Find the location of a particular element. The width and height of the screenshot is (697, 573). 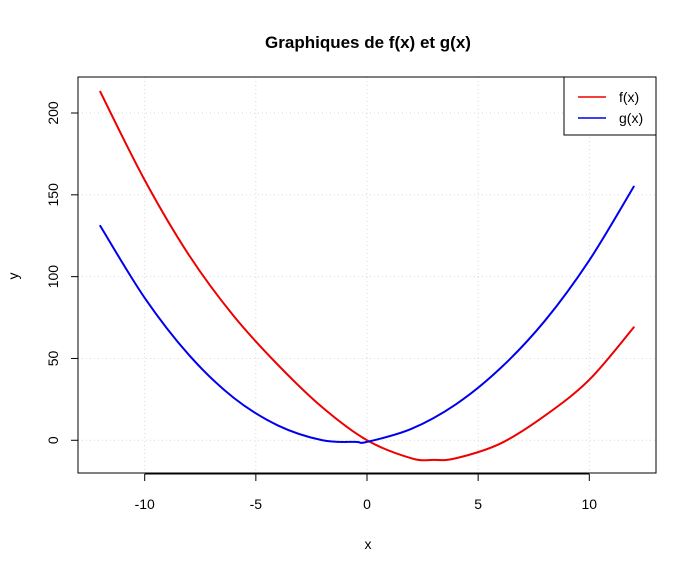

legend-label-f: f(x) is located at coordinates (629, 97).